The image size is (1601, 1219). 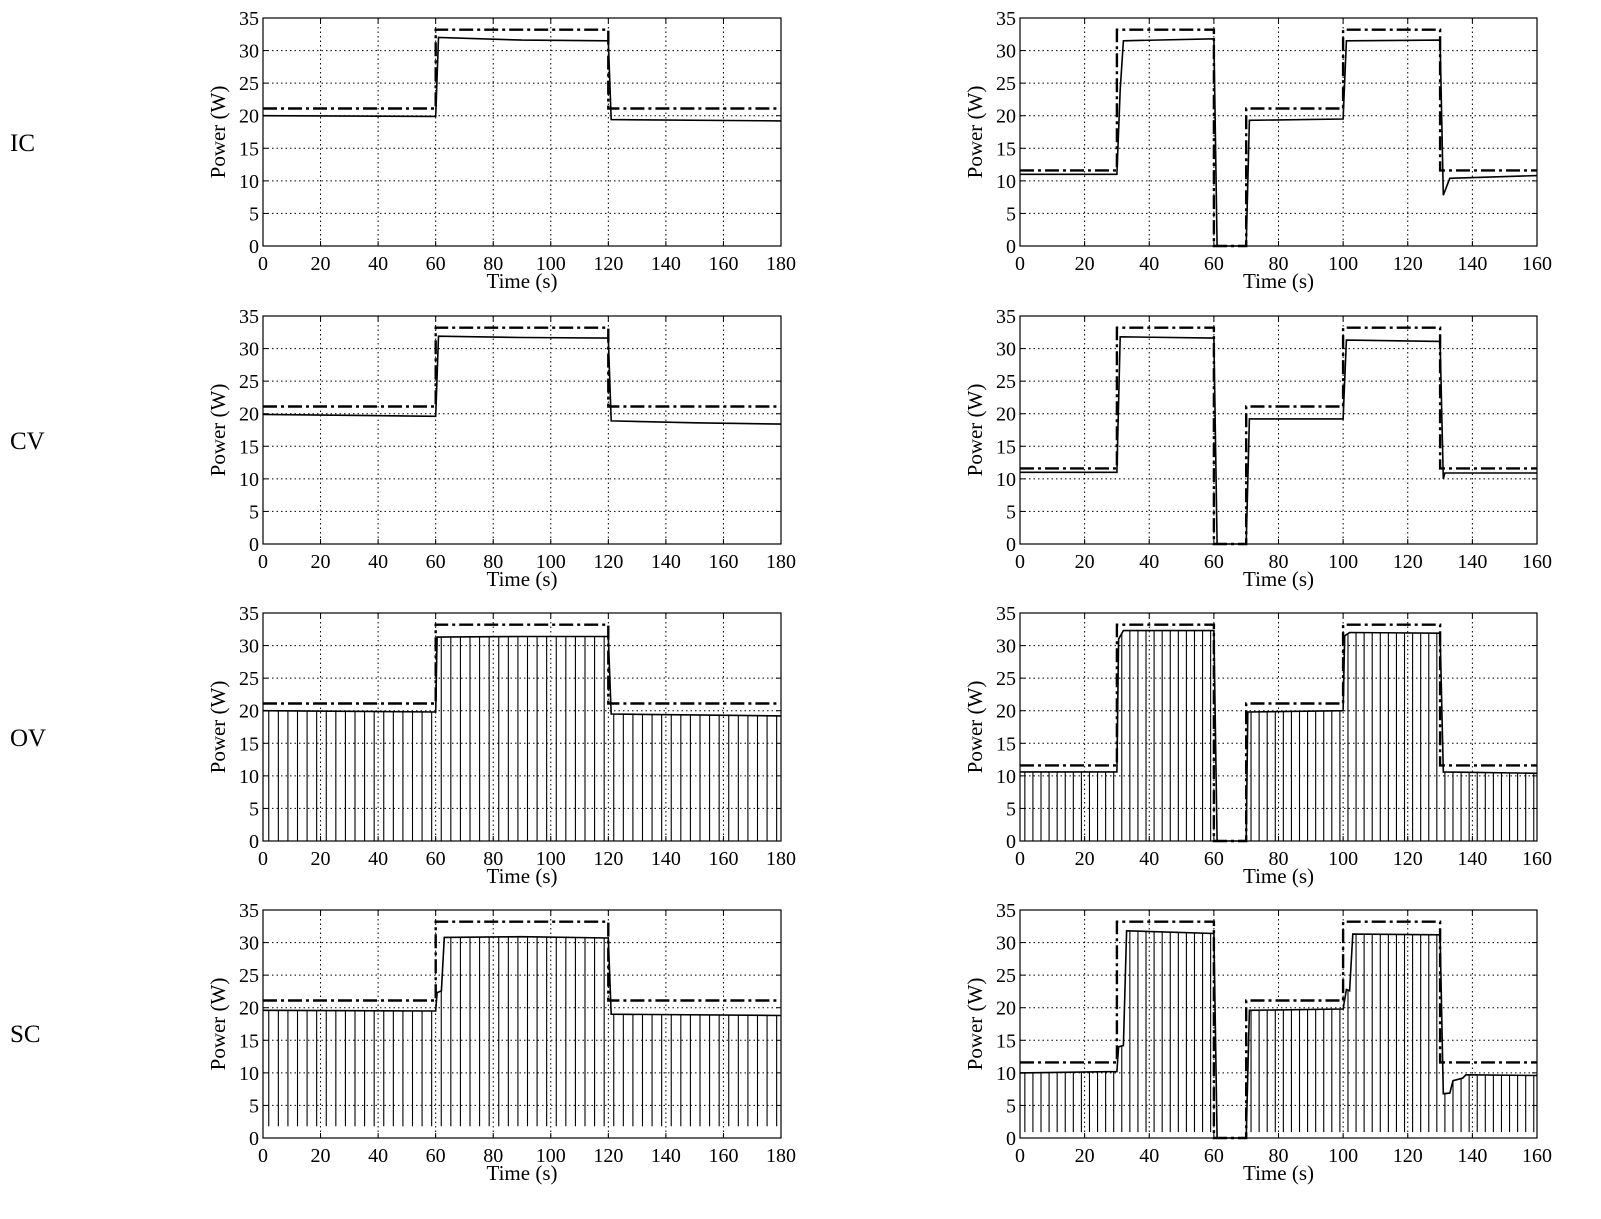 I want to click on row-label-cv: CV, so click(x=27, y=441).